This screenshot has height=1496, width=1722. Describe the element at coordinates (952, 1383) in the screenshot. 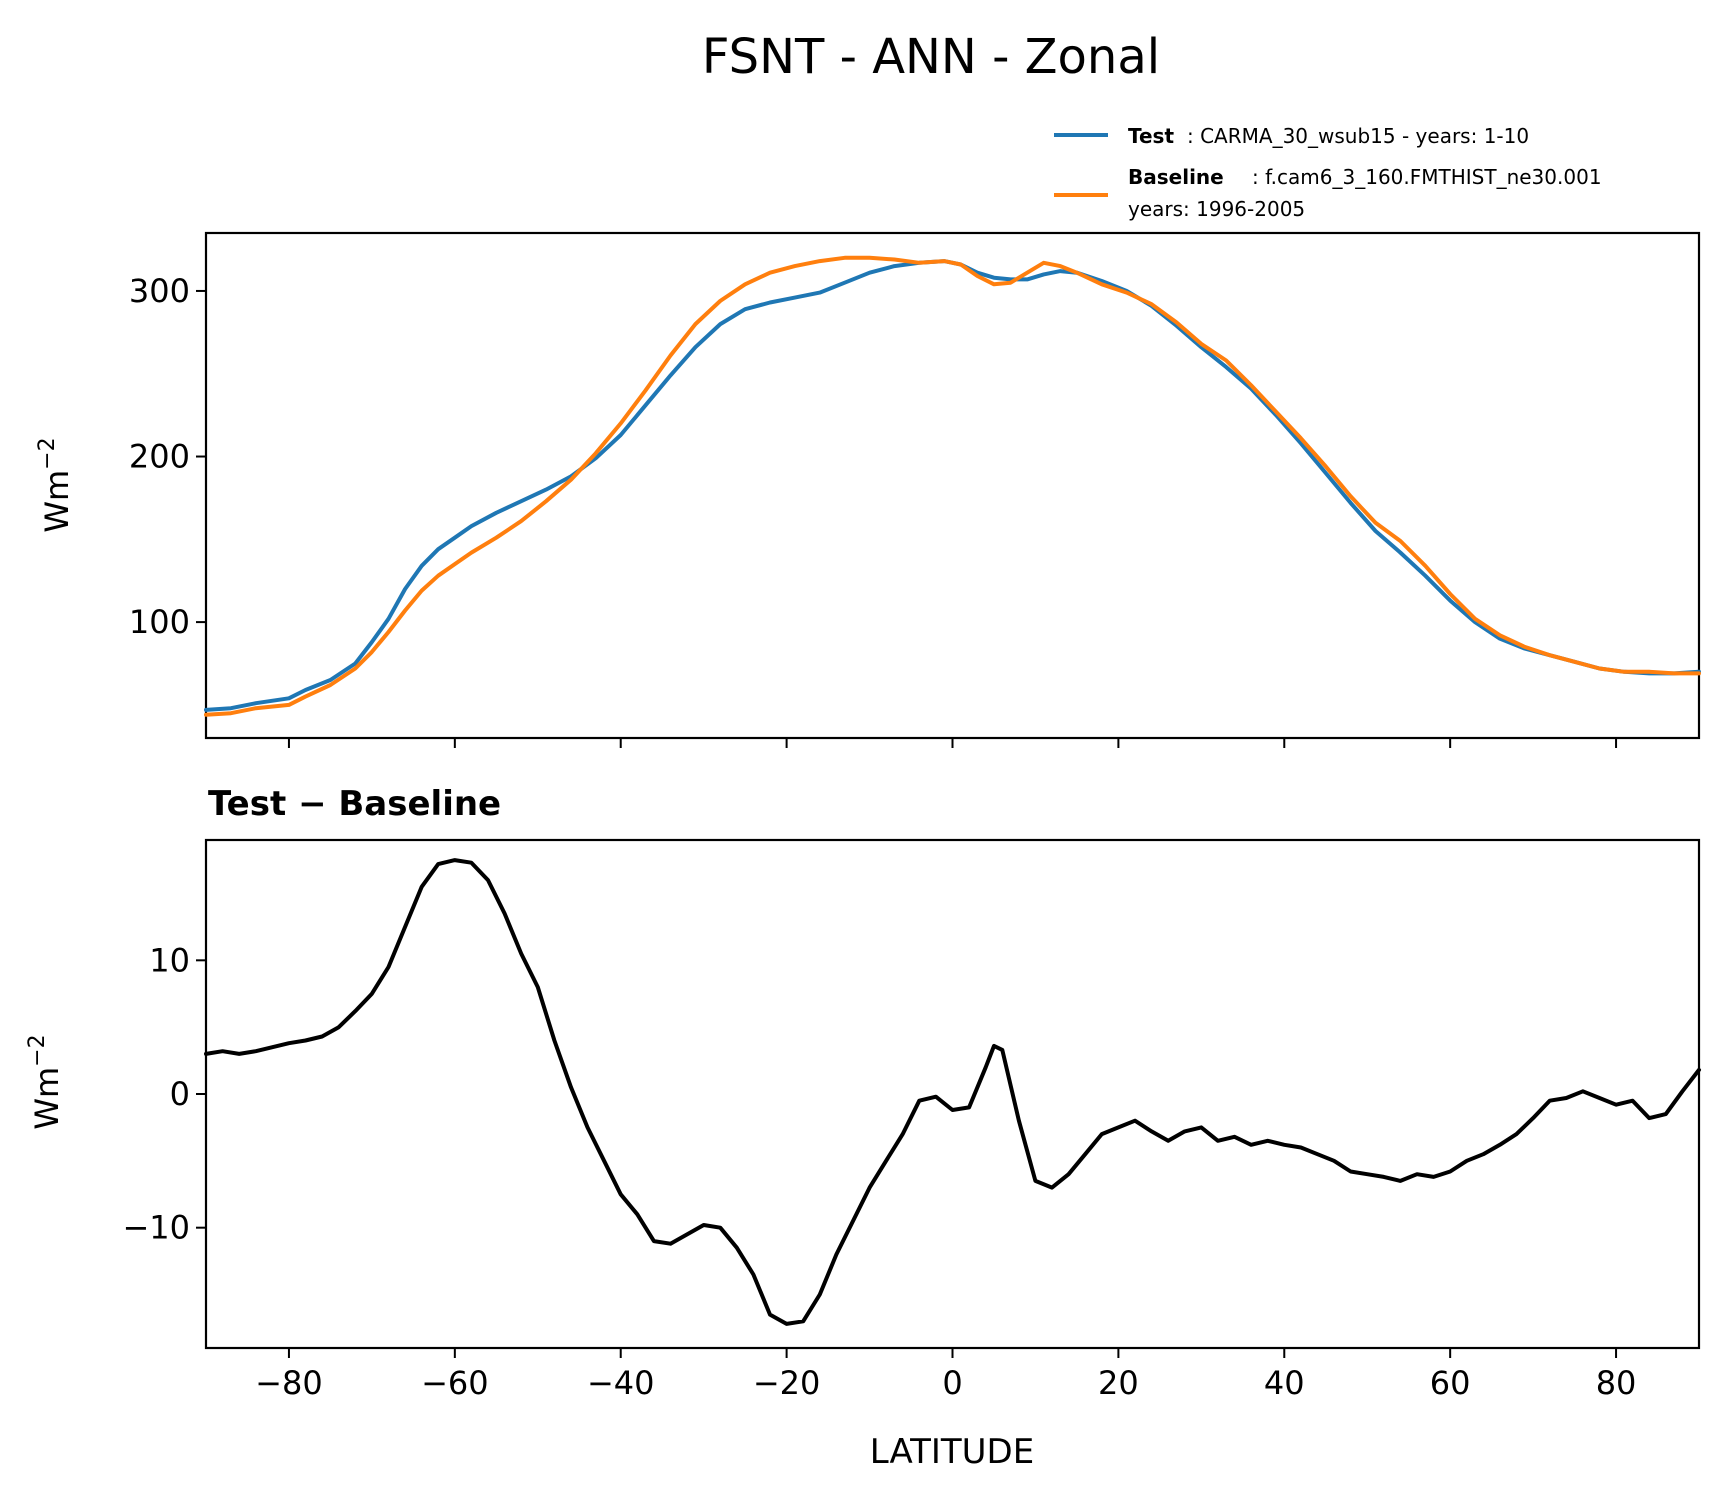

I see `bottom-x-tick-label: 0` at that location.